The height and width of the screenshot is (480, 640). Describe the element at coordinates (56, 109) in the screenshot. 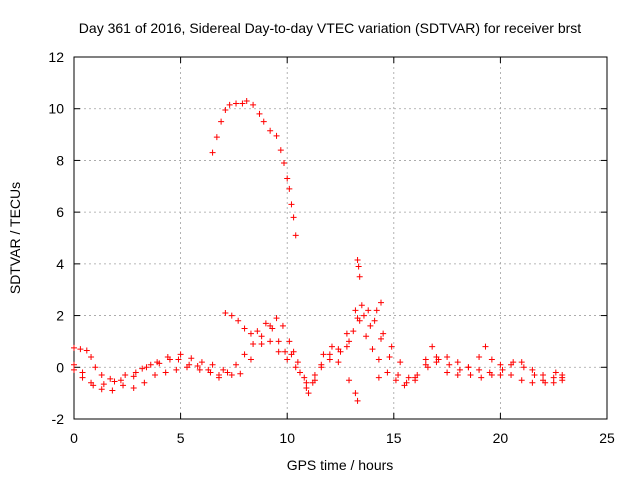

I see `y-tick-label: 10` at that location.